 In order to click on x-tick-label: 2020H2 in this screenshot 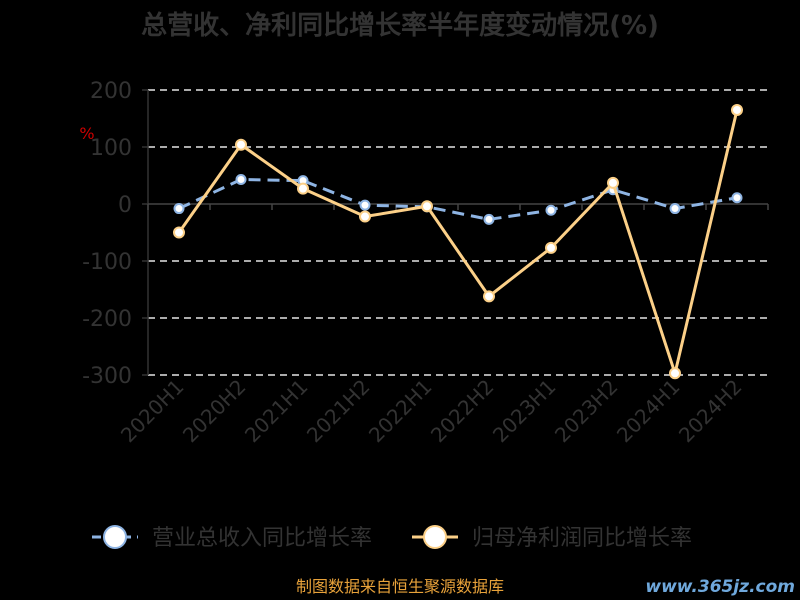, I will do `click(214, 411)`.